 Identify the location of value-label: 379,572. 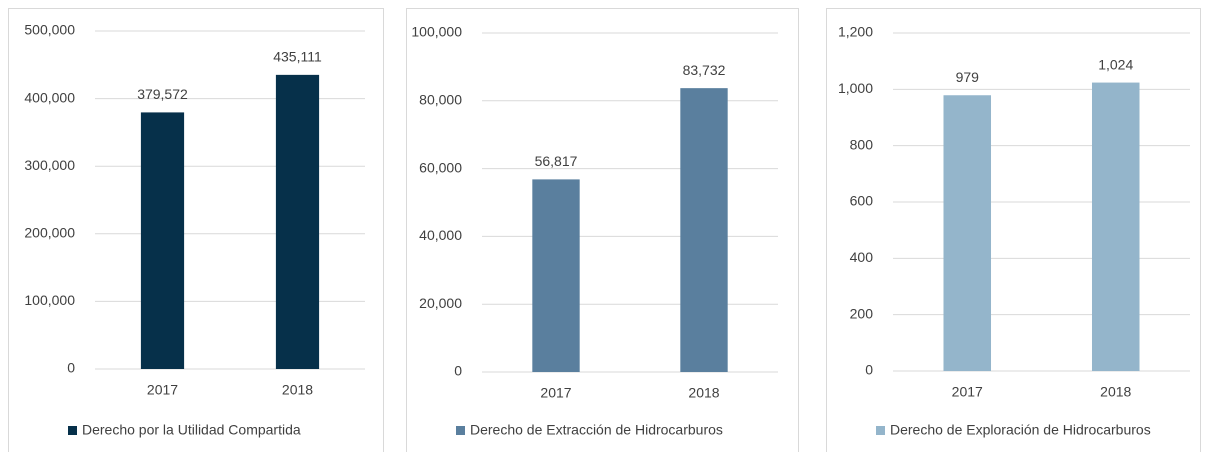
(162, 94).